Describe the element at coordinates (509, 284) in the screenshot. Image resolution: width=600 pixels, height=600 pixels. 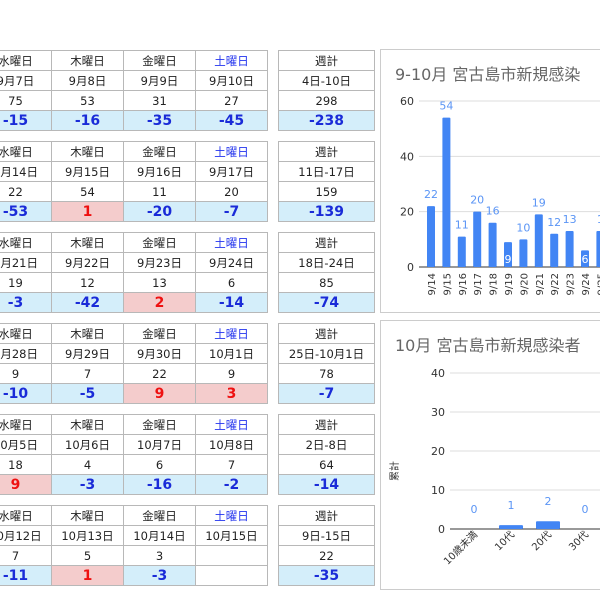
I see `x-tick-label: 9/19` at that location.